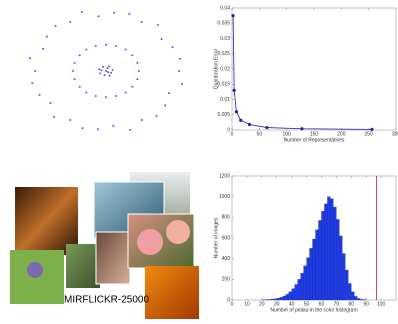  What do you see at coordinates (232, 134) in the screenshot?
I see `x-tick-label: 0` at bounding box center [232, 134].